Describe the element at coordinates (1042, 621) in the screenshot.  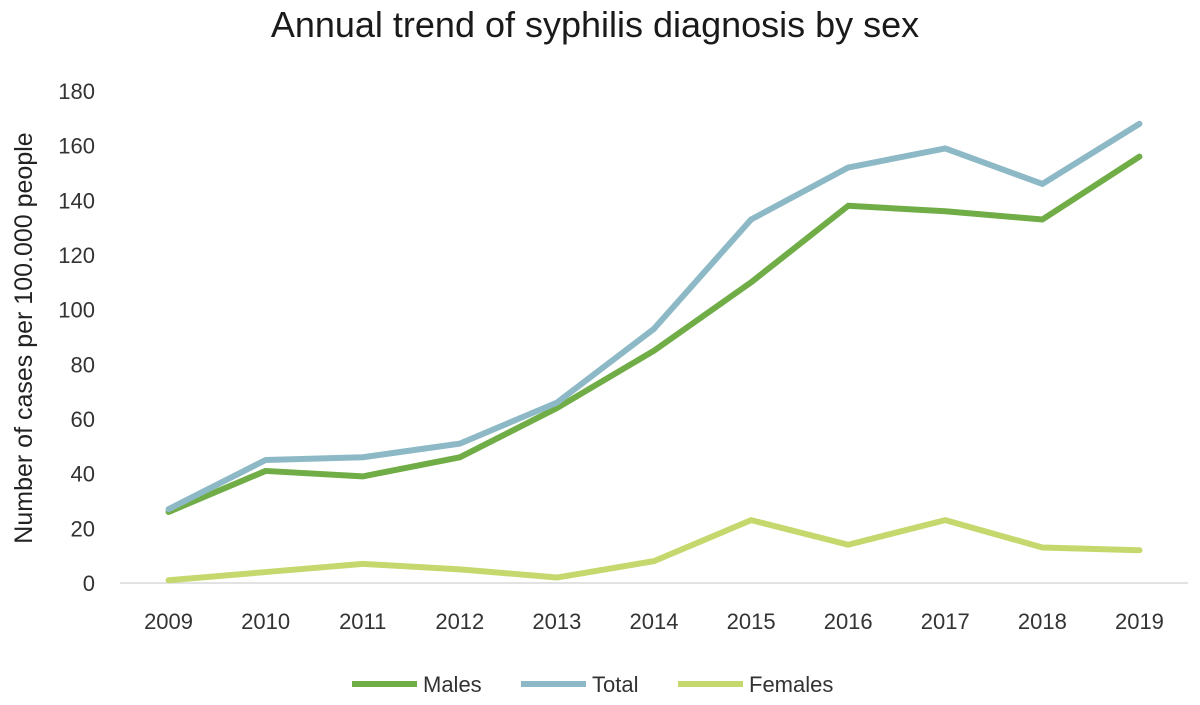
I see `x-tick-label: 2018` at that location.